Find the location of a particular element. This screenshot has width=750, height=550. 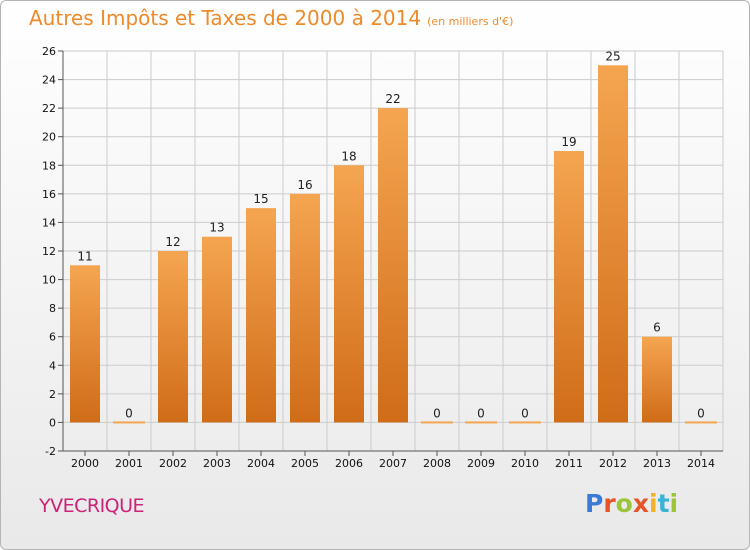

bar-2000 is located at coordinates (85, 344).